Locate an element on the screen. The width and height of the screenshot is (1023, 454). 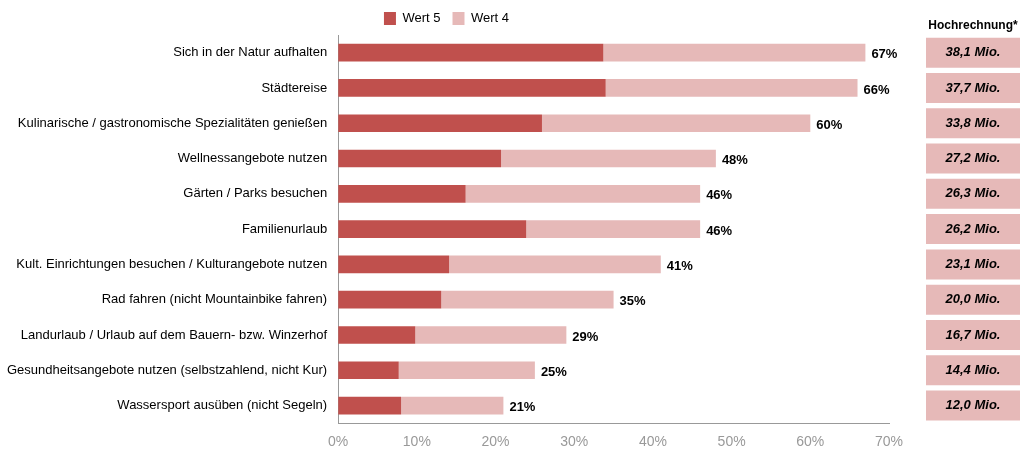
text: 20,0 Mio. is located at coordinates (972, 299).